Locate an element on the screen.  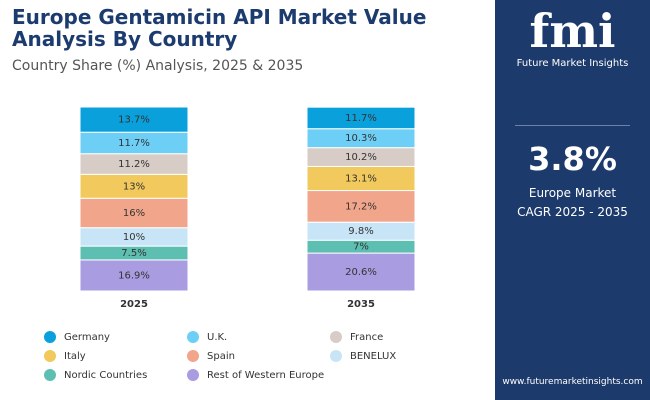
value-label: 16% is located at coordinates (134, 213).